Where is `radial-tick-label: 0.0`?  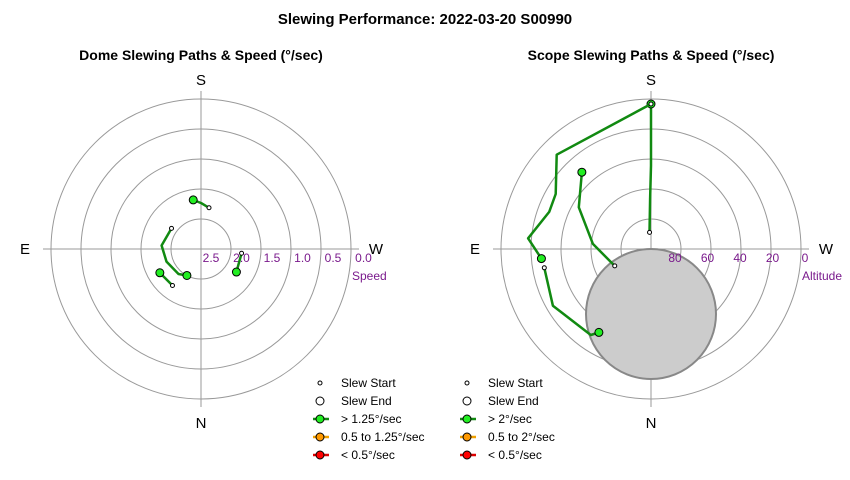 radial-tick-label: 0.0 is located at coordinates (363, 258).